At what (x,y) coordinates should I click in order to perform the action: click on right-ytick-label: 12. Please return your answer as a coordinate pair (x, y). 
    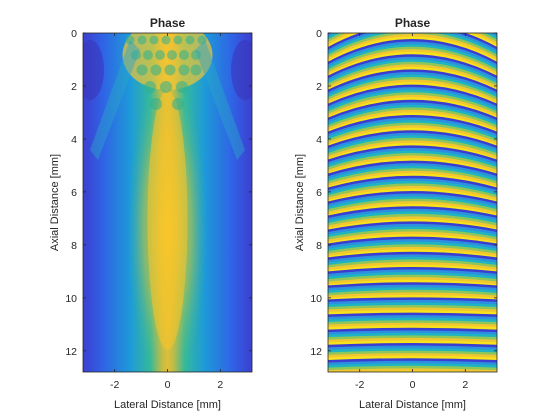
    Looking at the image, I should click on (316, 352).